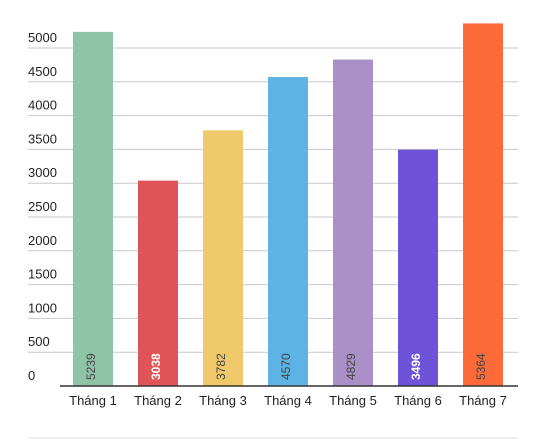 The width and height of the screenshot is (544, 442). What do you see at coordinates (42, 105) in the screenshot?
I see `y-tick-label: 4000` at bounding box center [42, 105].